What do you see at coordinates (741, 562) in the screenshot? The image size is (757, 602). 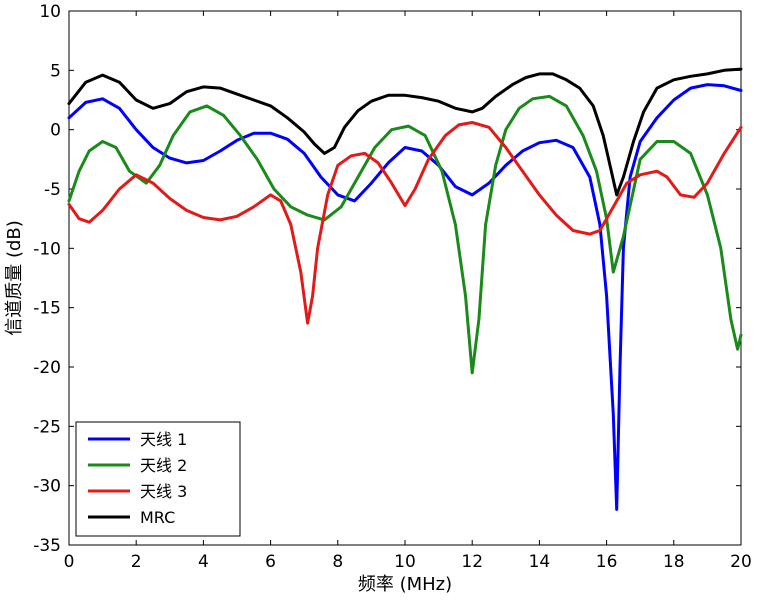 I see `x-tick-label: 20` at bounding box center [741, 562].